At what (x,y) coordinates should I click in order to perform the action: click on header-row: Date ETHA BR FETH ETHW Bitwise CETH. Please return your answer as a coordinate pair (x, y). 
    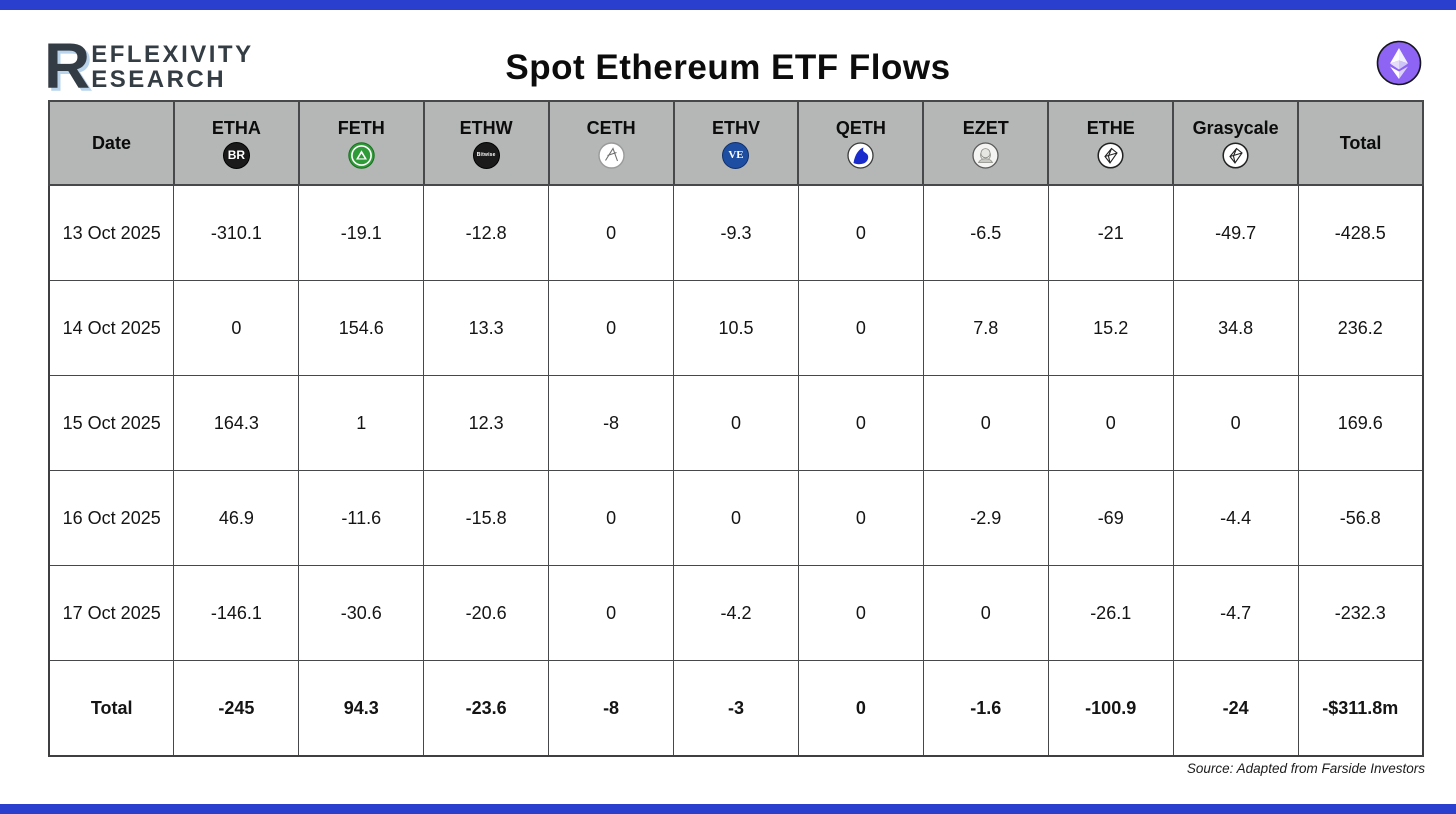
    Looking at the image, I should click on (736, 143).